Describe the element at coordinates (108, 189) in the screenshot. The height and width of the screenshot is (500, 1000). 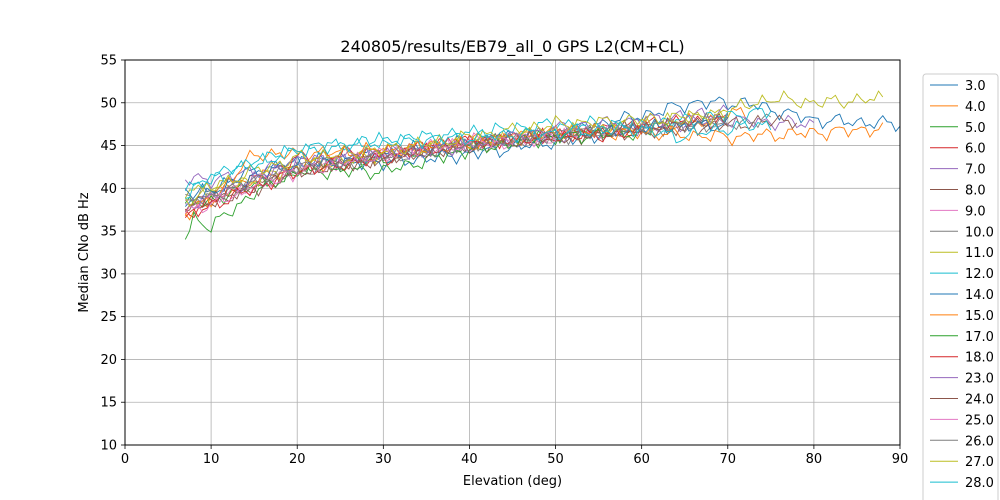
I see `y-tick-label: 40` at that location.